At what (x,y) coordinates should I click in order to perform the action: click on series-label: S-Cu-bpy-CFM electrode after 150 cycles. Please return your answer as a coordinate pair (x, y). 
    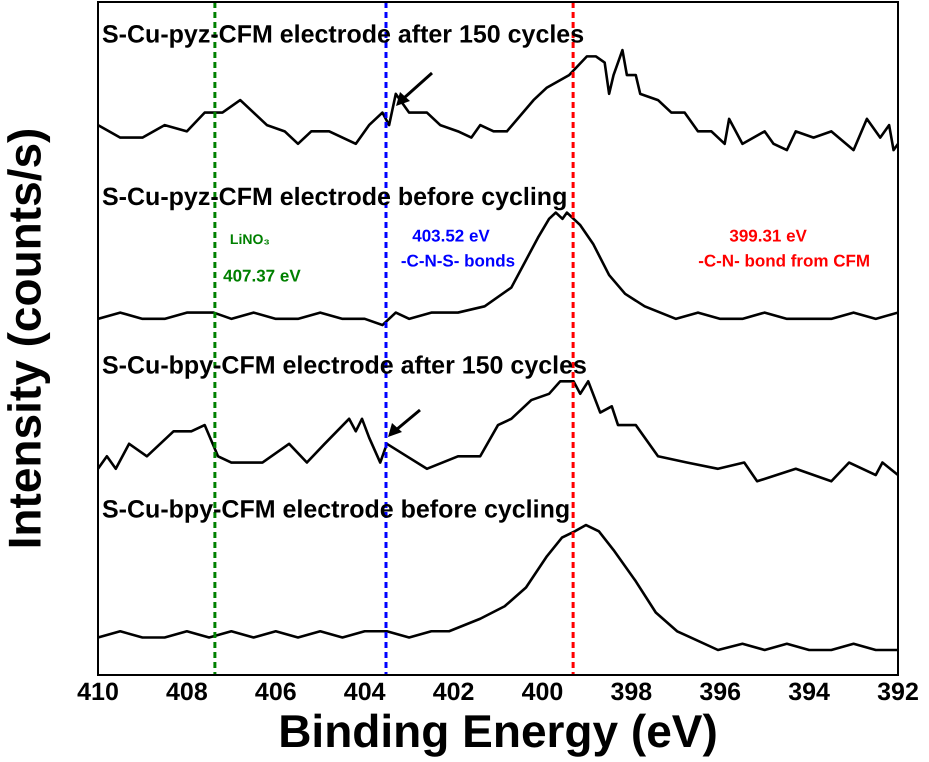
    Looking at the image, I should click on (344, 366).